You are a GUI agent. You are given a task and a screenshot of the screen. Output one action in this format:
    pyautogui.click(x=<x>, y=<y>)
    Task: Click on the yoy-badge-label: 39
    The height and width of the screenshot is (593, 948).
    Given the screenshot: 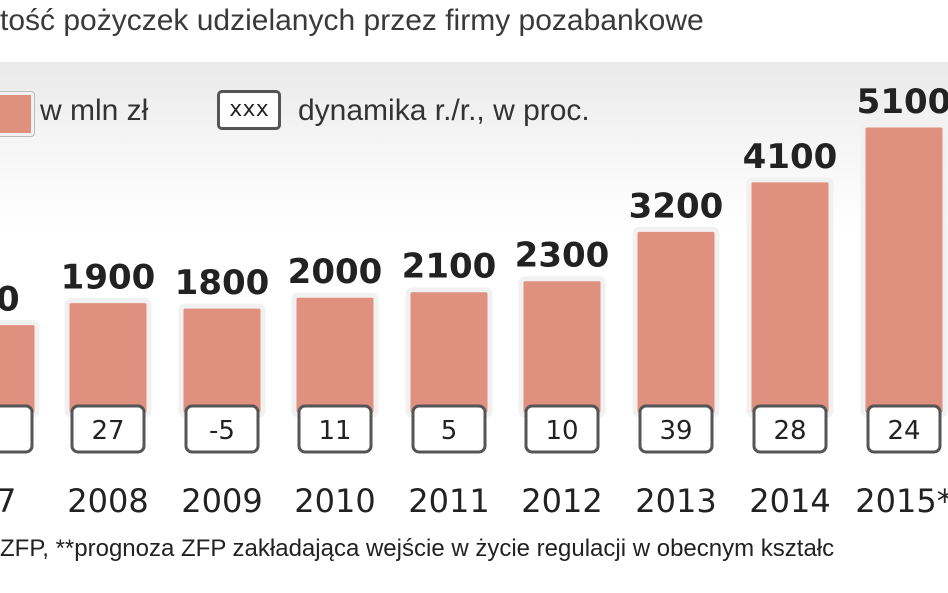 What is the action you would take?
    pyautogui.click(x=675, y=431)
    